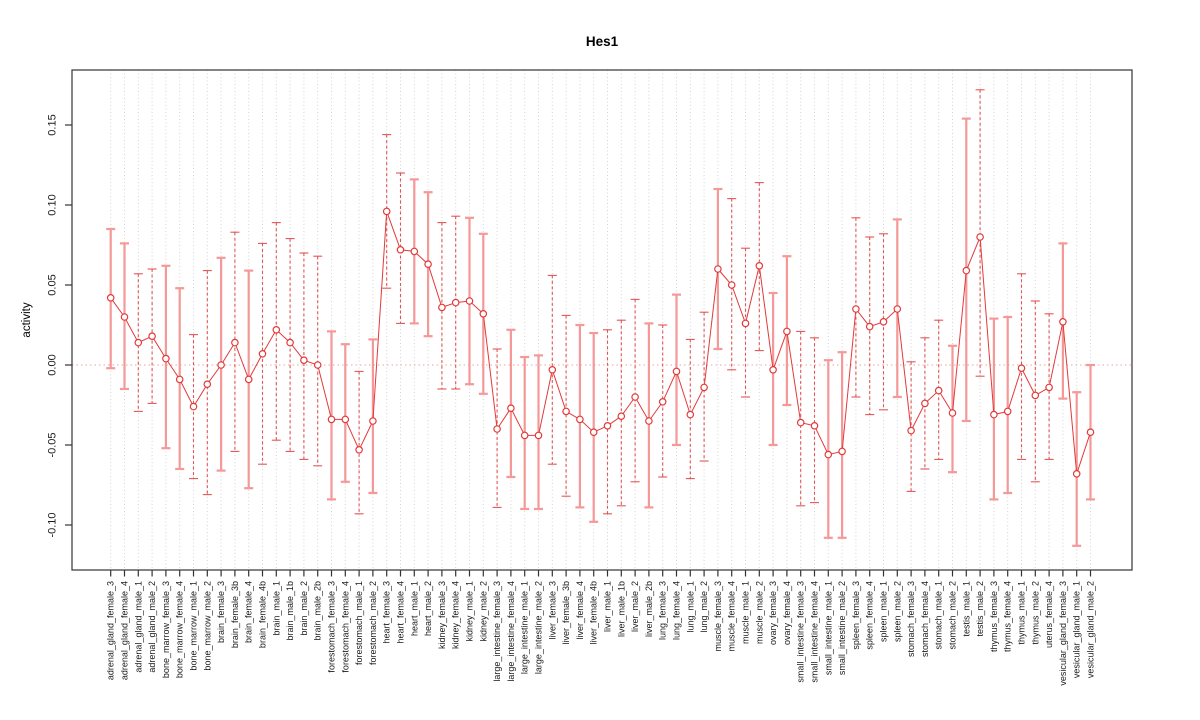 The width and height of the screenshot is (1200, 720). Describe the element at coordinates (359, 623) in the screenshot. I see `x-tick-label: forestomach_male_1` at that location.